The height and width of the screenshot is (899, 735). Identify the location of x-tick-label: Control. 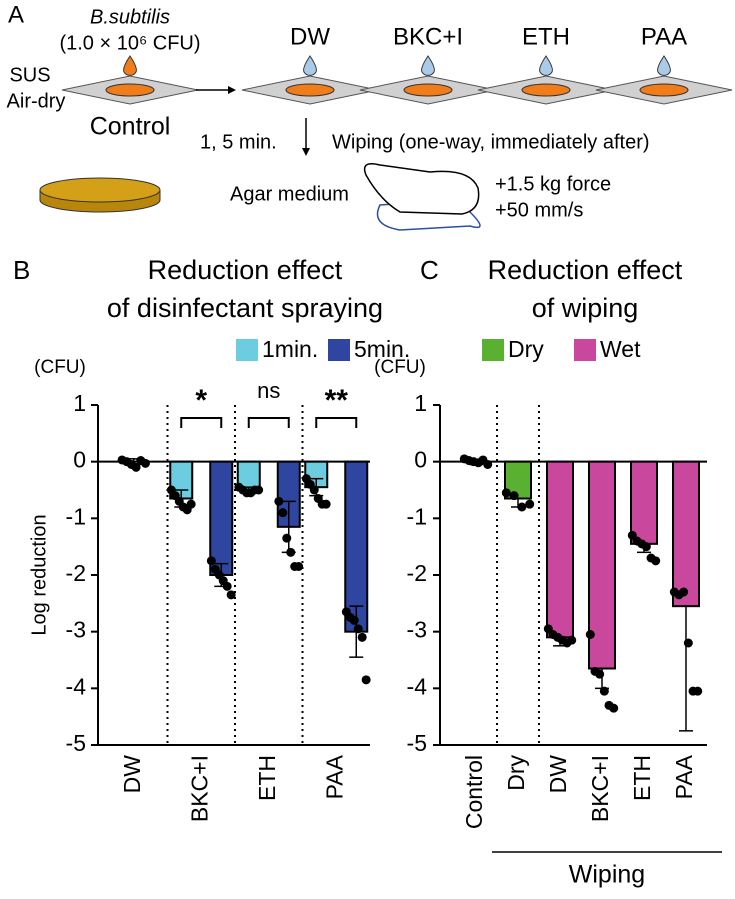
(474, 792).